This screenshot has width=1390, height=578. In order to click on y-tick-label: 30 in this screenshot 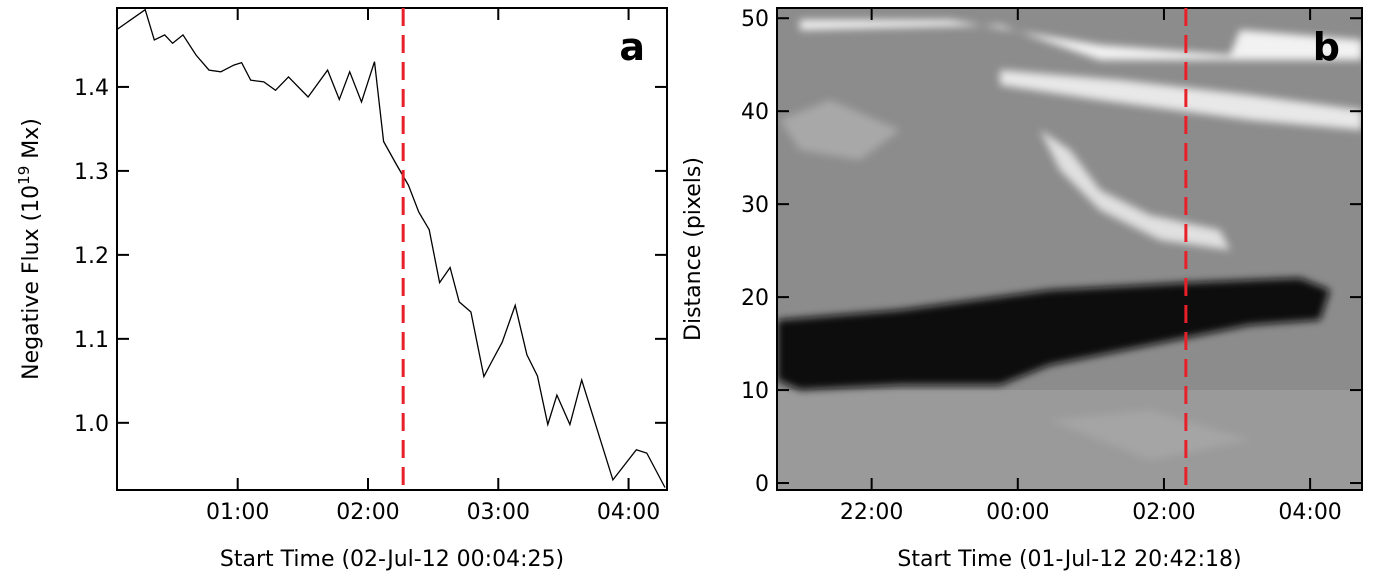, I will do `click(755, 205)`.